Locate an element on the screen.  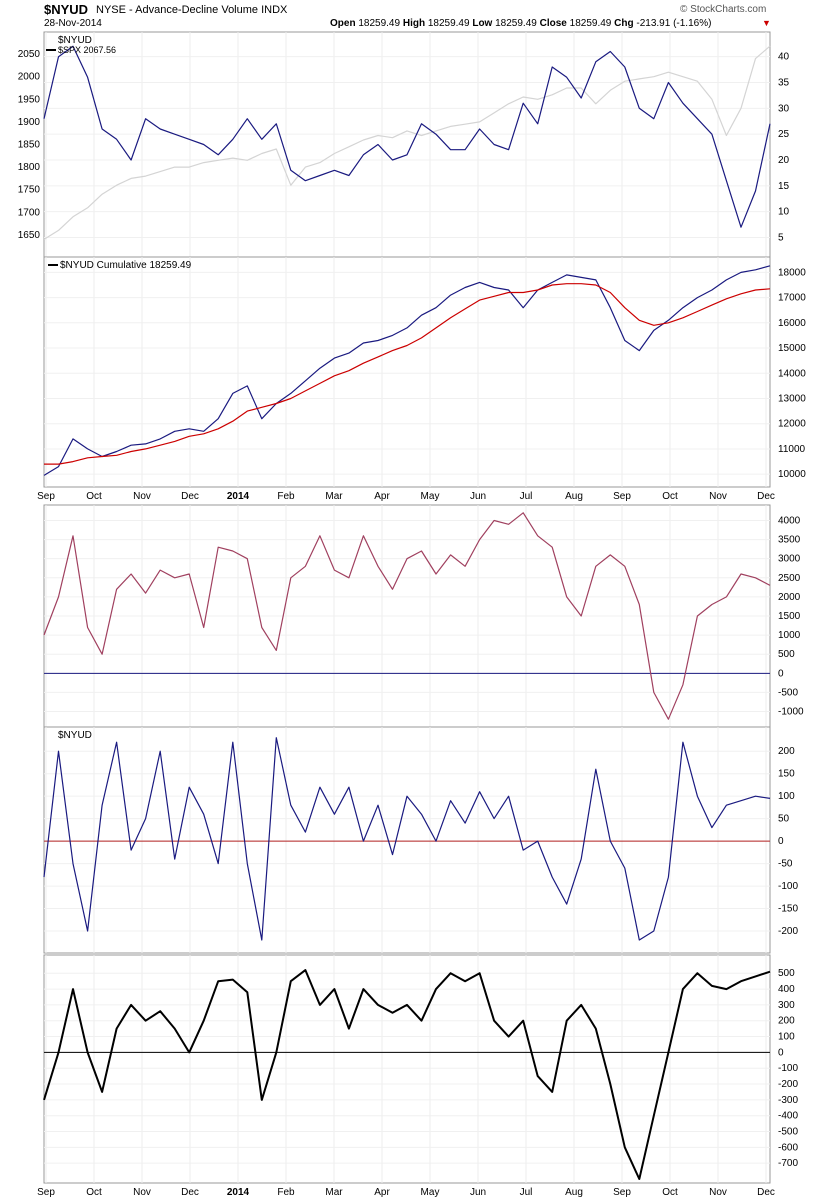
high-value: 18259.49 is located at coordinates (448, 23).